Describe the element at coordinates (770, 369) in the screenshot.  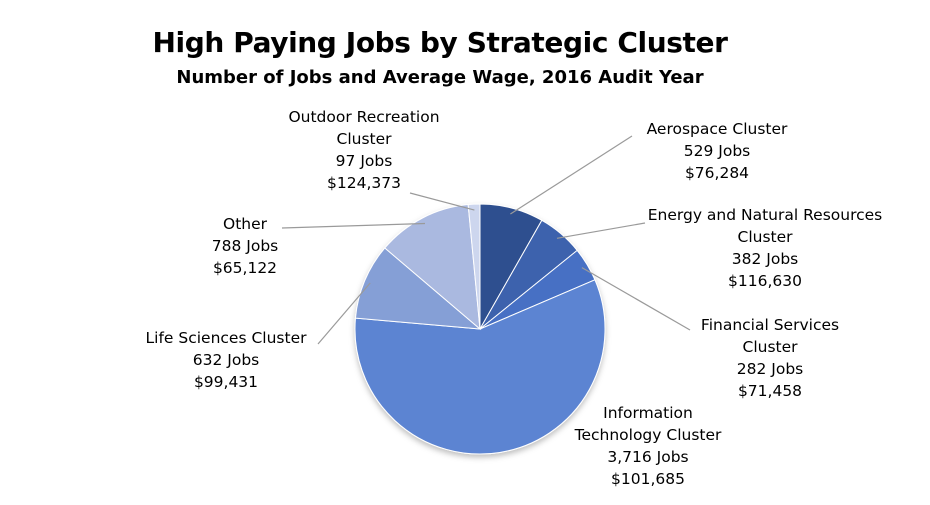
I see `slice-label-jobs: 282 Jobs` at that location.